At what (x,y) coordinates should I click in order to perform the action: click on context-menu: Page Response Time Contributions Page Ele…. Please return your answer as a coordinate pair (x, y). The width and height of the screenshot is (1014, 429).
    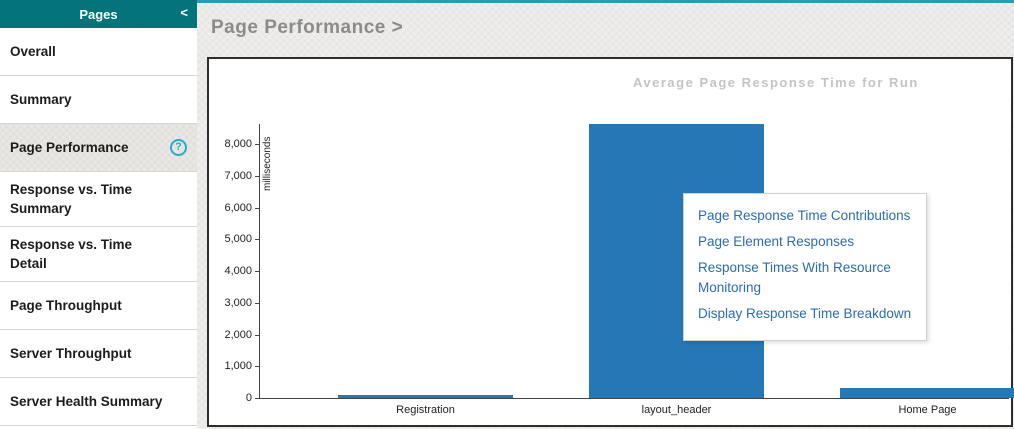
    Looking at the image, I should click on (805, 267).